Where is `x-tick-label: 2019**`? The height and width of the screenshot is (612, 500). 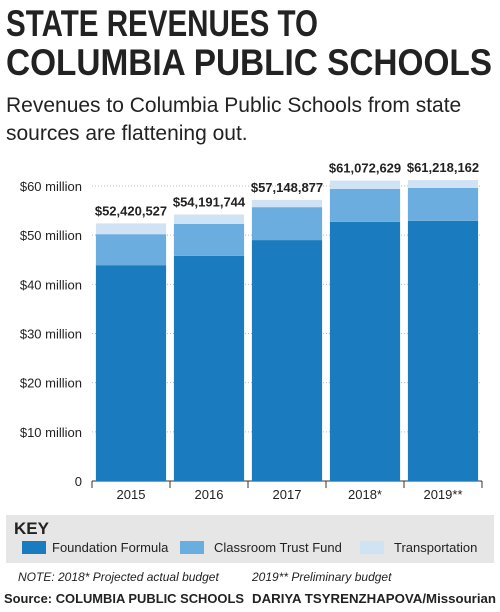
x-tick-label: 2019** is located at coordinates (442, 494).